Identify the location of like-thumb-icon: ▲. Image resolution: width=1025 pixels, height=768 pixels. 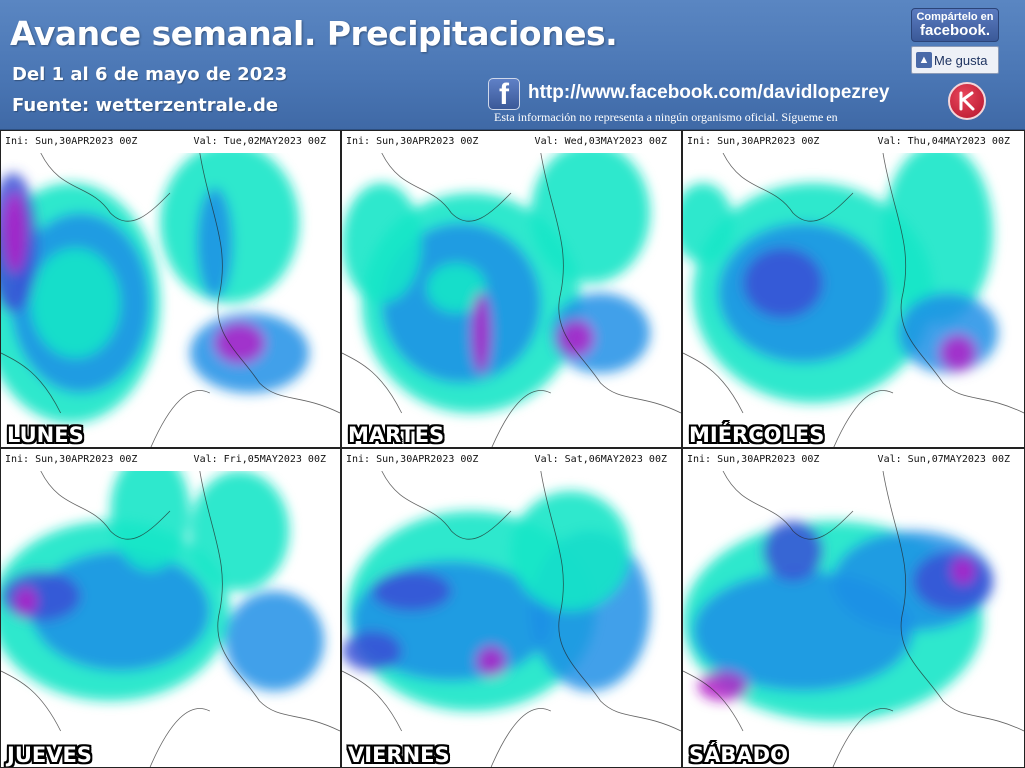
(924, 60).